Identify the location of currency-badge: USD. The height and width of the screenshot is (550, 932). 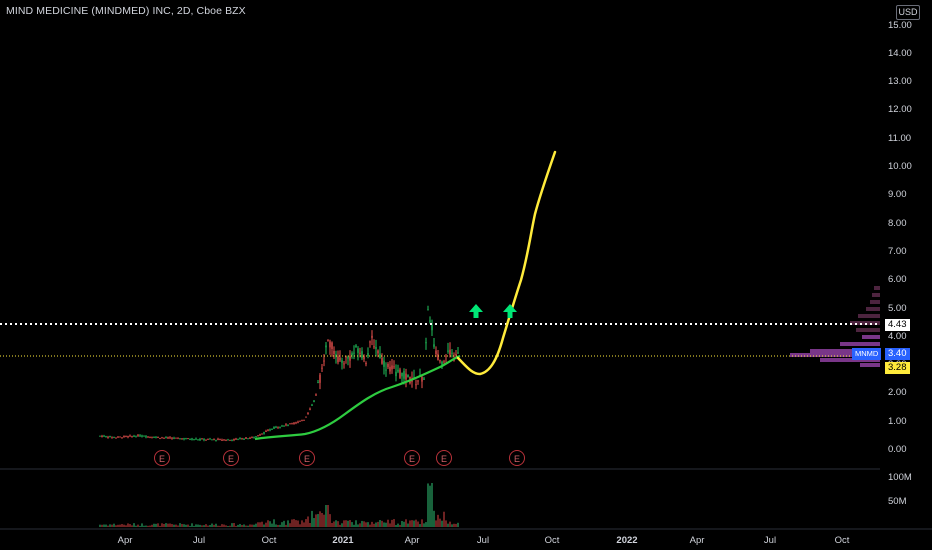
(908, 12).